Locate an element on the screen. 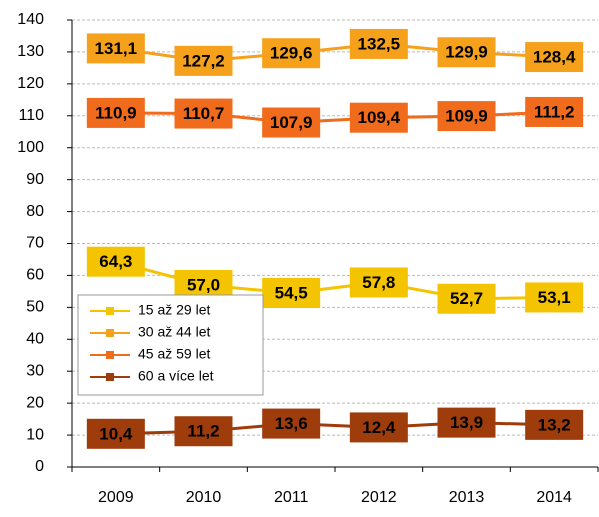  data-label: 13,9 is located at coordinates (466, 422).